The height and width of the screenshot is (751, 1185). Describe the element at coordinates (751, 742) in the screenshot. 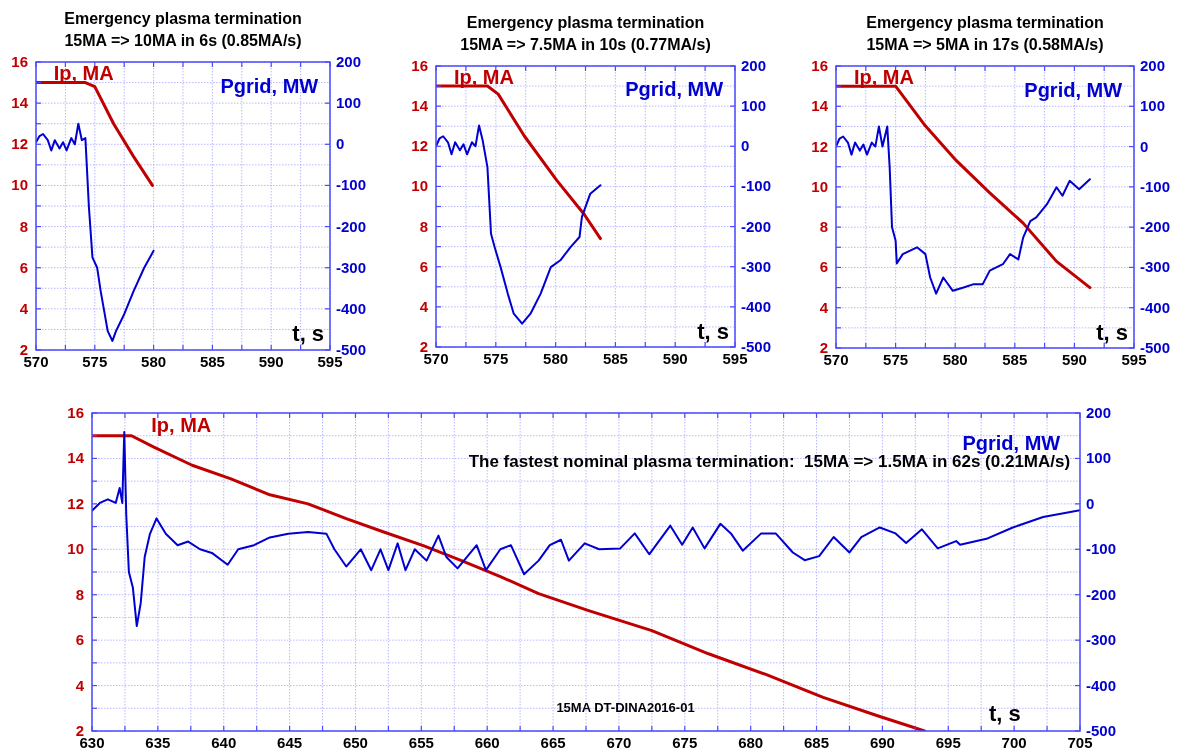

I see `x-tick-label: 680` at that location.